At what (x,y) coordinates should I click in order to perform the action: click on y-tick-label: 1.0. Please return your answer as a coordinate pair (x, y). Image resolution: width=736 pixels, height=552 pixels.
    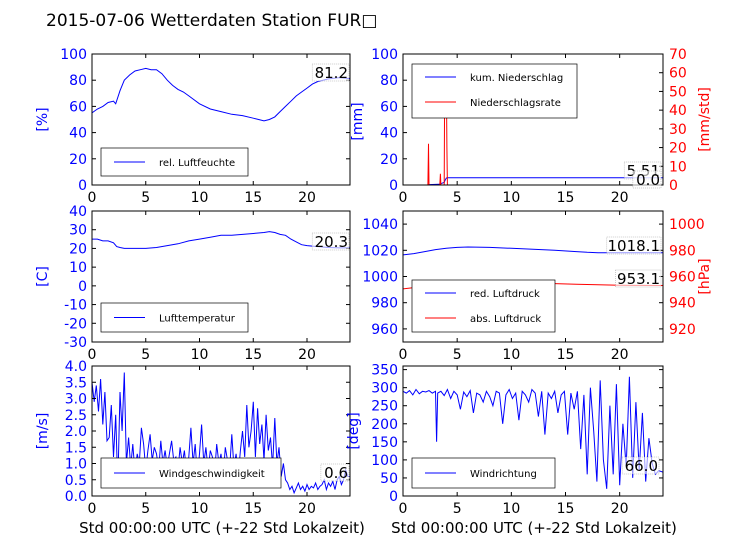
    Looking at the image, I should click on (76, 465).